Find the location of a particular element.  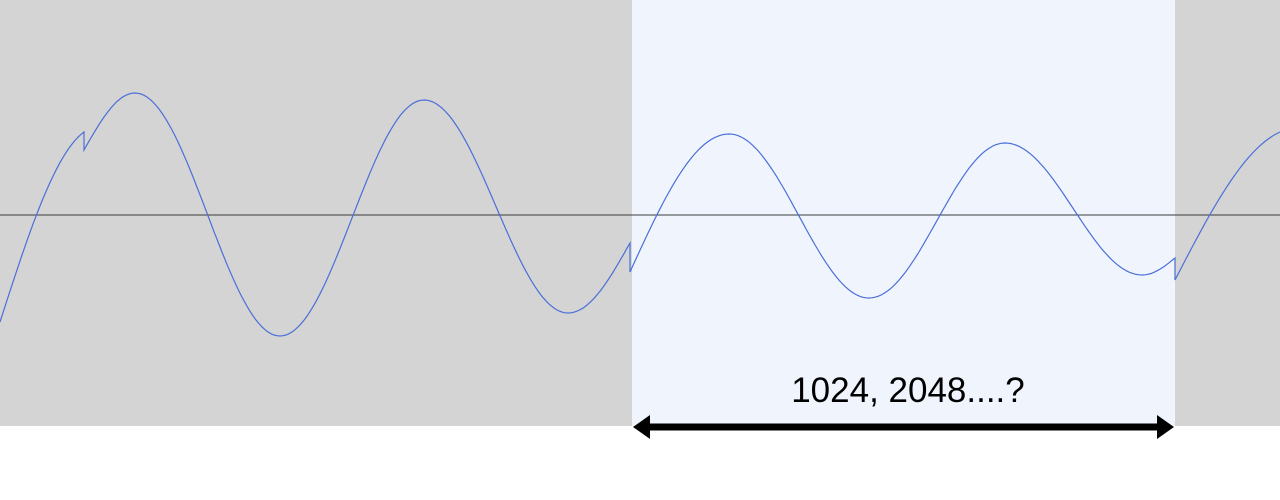

frame-size-label: 1024, 2048....? is located at coordinates (908, 390).